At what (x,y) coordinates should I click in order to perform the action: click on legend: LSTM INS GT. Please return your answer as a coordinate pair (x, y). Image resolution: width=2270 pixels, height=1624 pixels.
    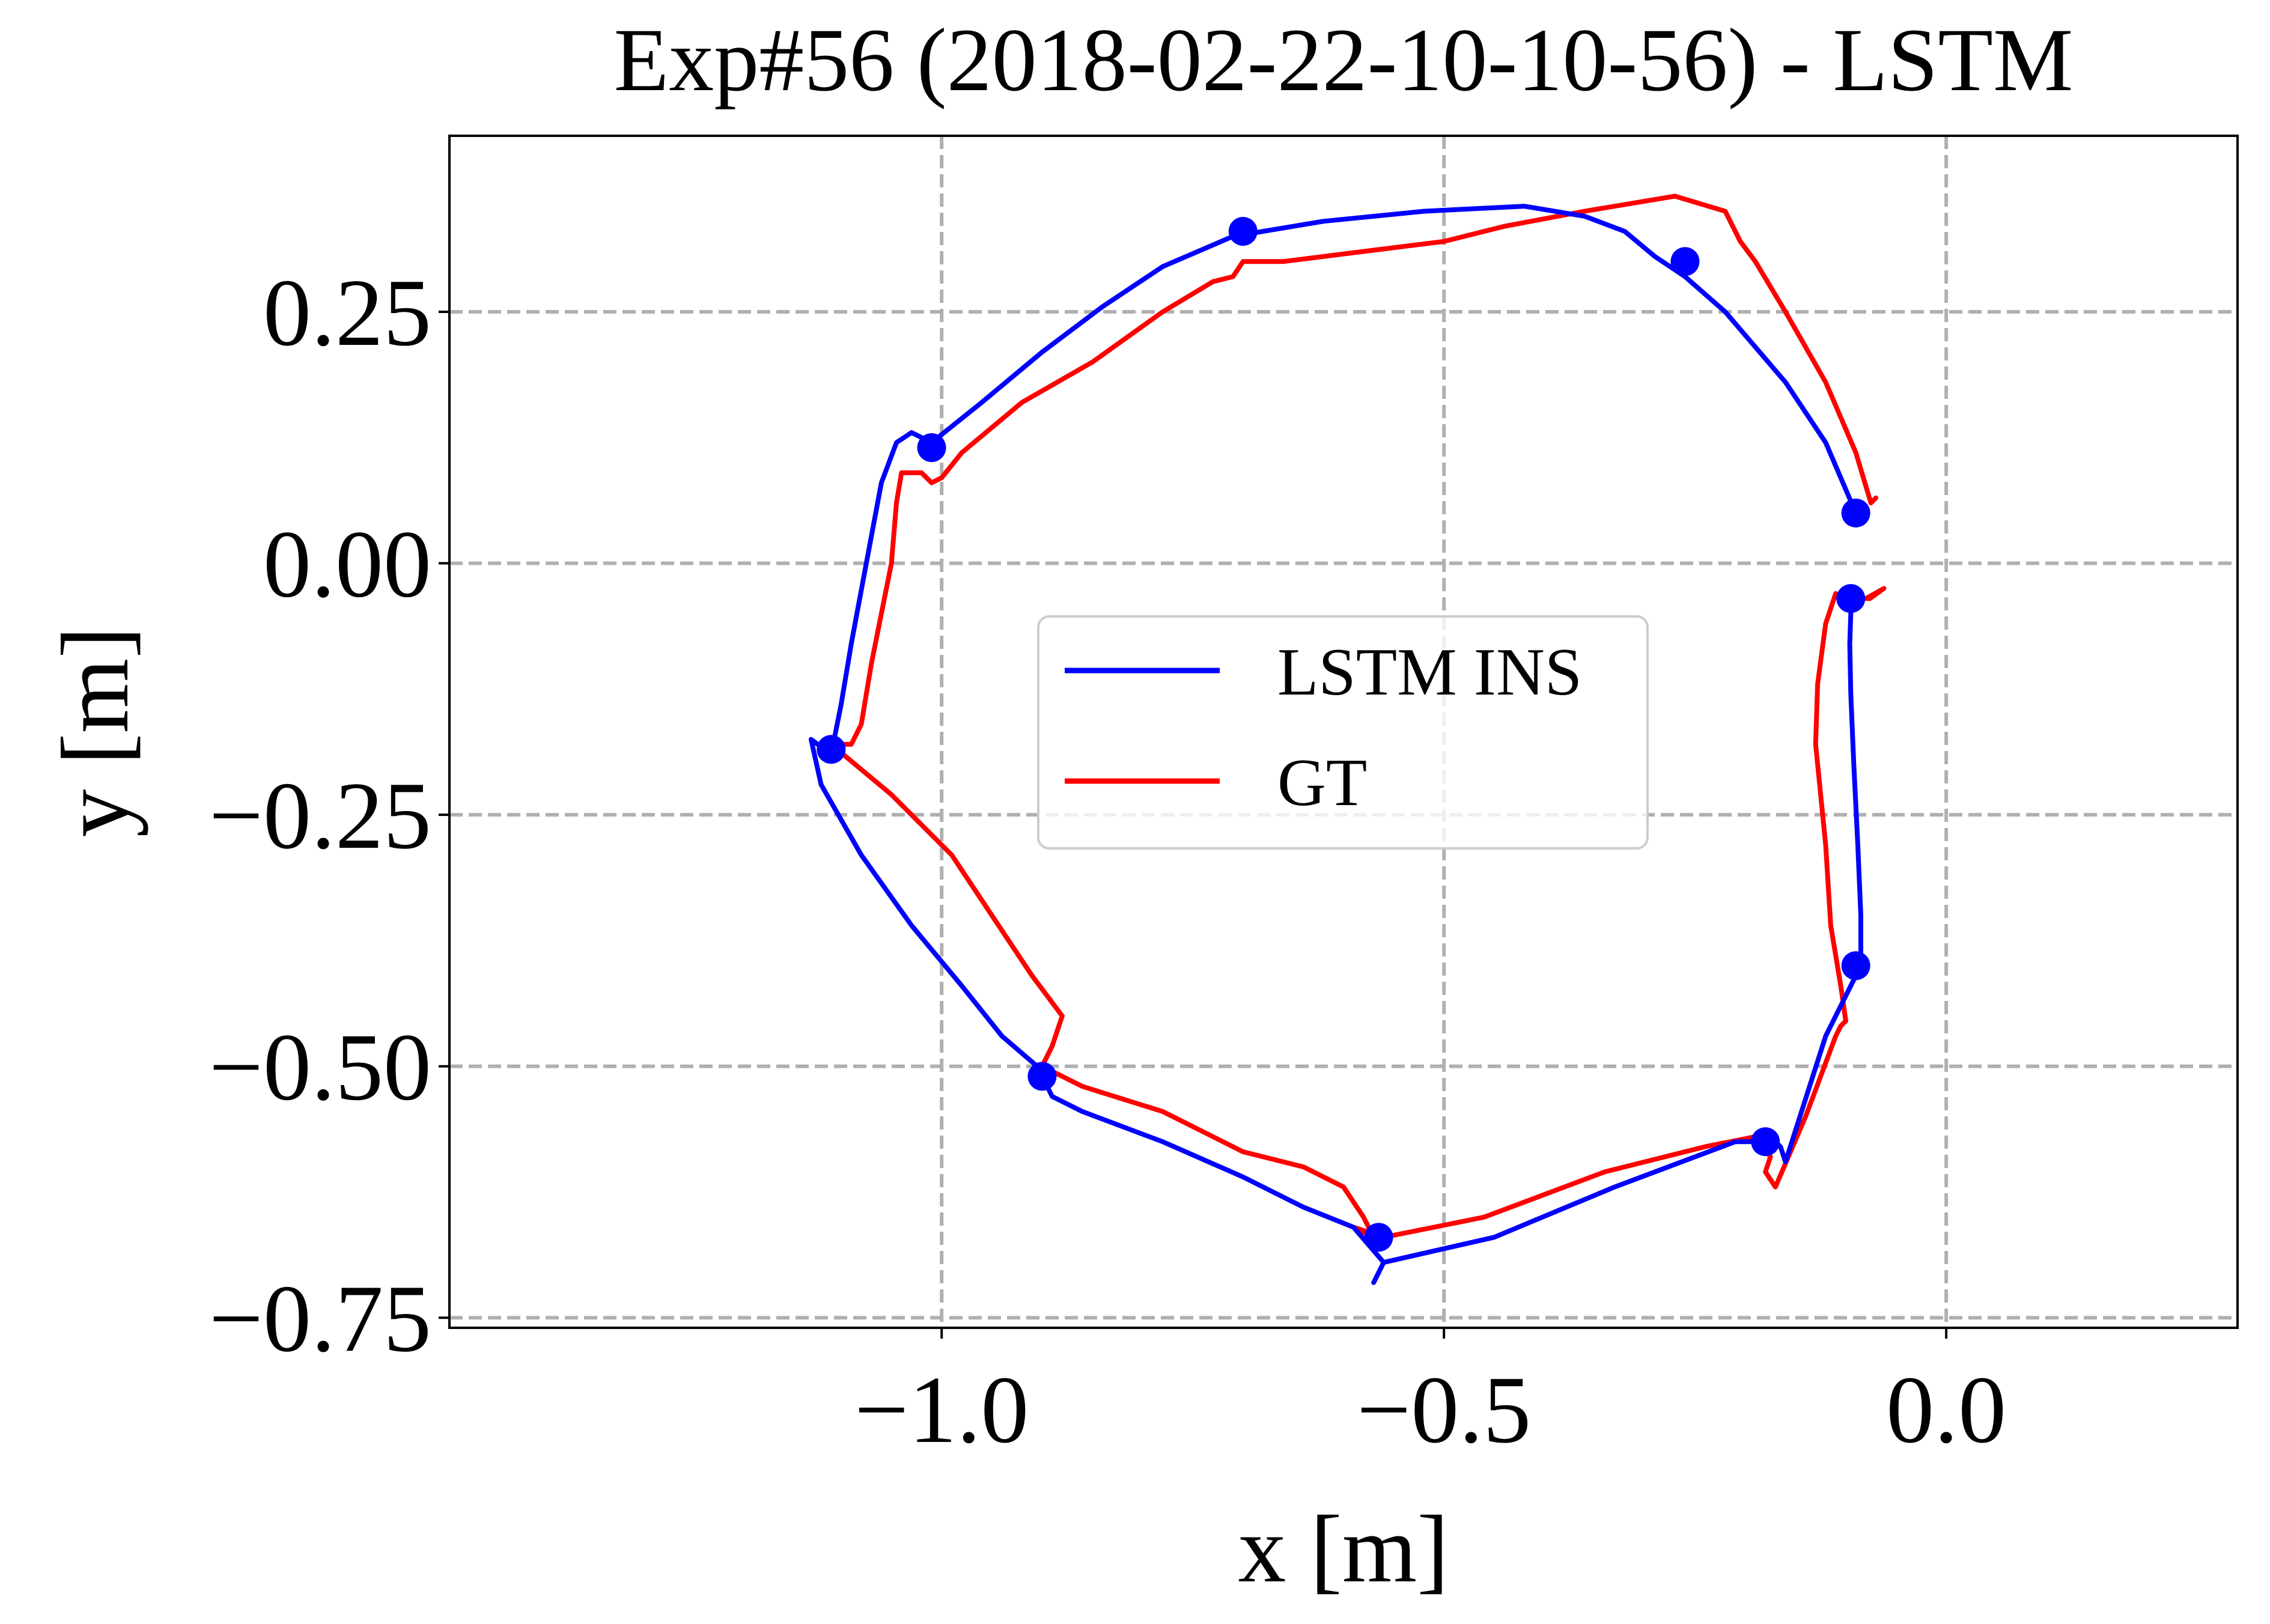
    Looking at the image, I should click on (1343, 732).